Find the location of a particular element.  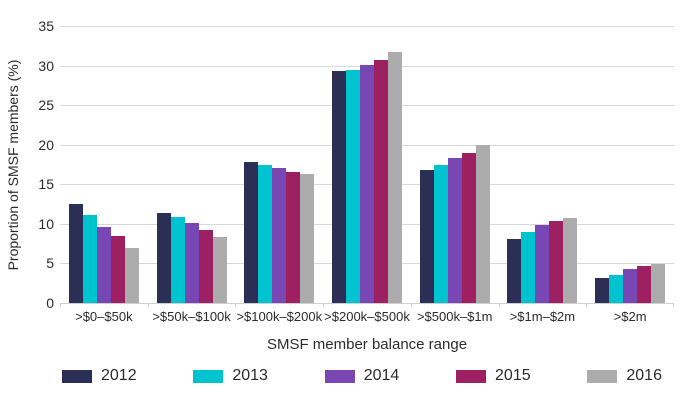

bar-2015-cat0 is located at coordinates (117, 269).